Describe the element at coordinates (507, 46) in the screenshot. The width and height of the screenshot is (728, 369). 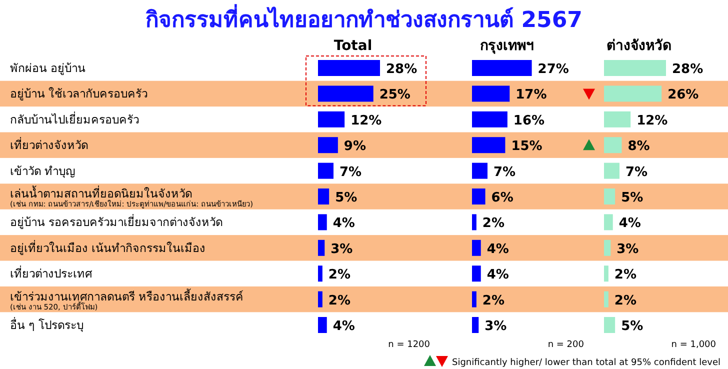
I see `series-label: กรุงเทพฯ` at that location.